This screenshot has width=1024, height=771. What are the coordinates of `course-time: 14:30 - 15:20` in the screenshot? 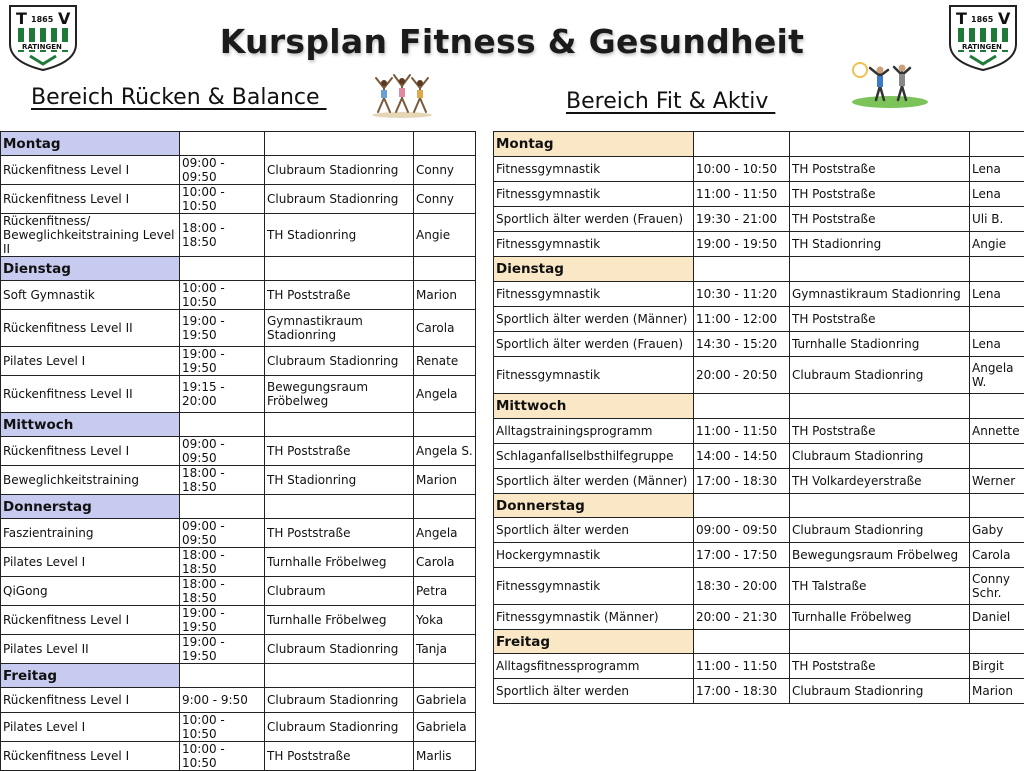 It's located at (742, 344).